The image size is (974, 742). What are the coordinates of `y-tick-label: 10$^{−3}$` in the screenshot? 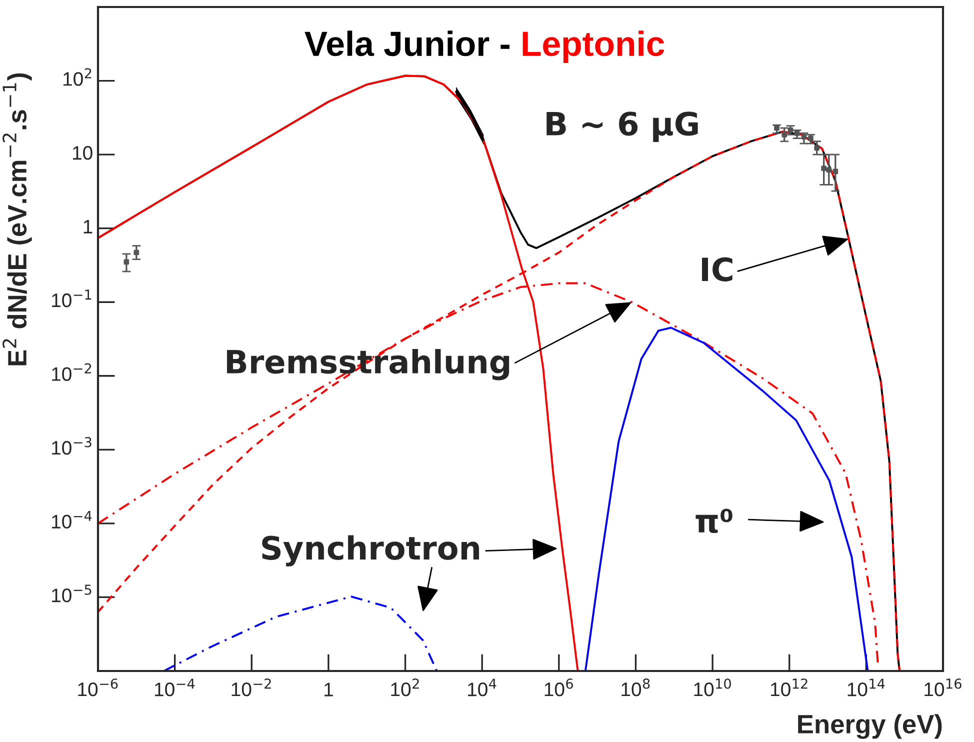 It's located at (72, 446).